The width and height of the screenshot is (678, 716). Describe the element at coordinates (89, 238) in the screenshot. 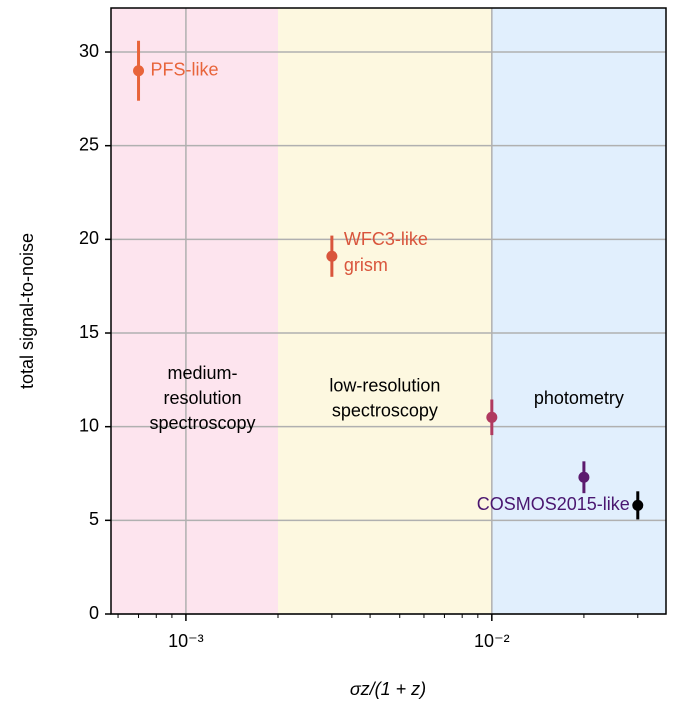

I see `y-tick-label: 20` at that location.